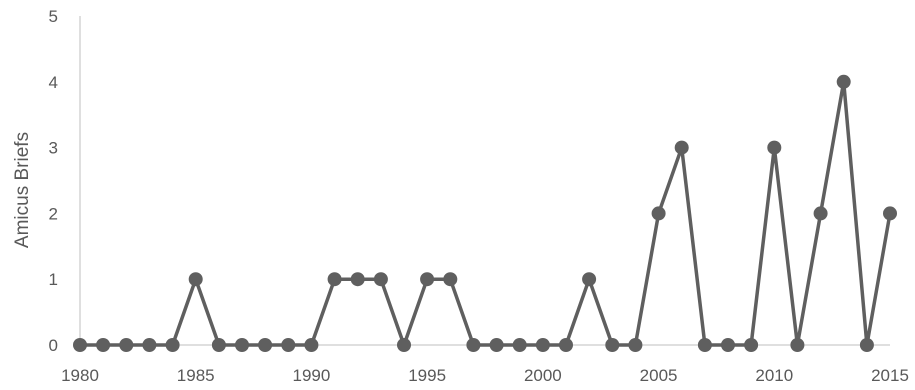 This screenshot has height=390, width=915. I want to click on x-tick-label: 1995, so click(427, 375).